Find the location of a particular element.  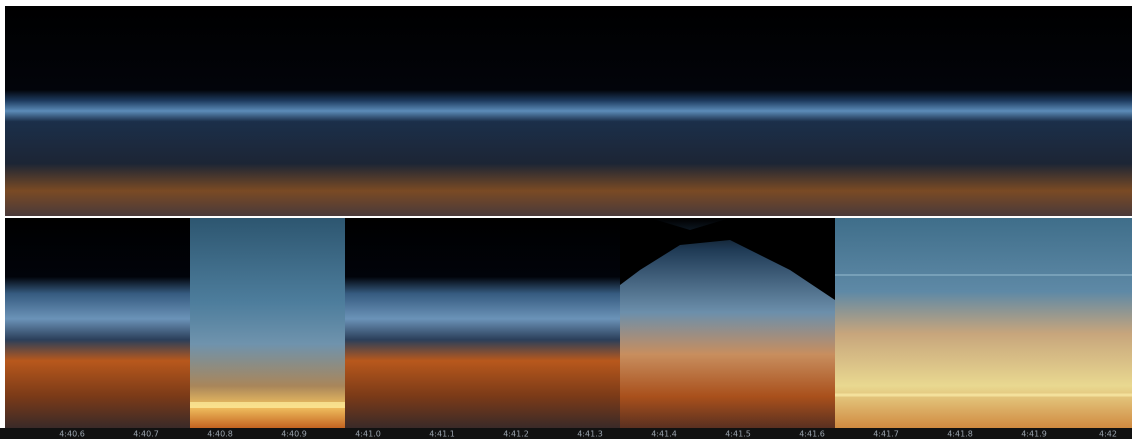

time-label: 4:41.7 is located at coordinates (886, 434).